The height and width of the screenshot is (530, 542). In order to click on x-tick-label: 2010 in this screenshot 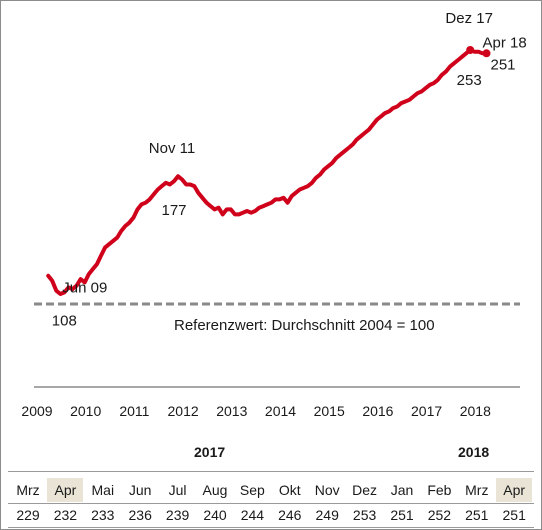, I will do `click(85, 411)`.